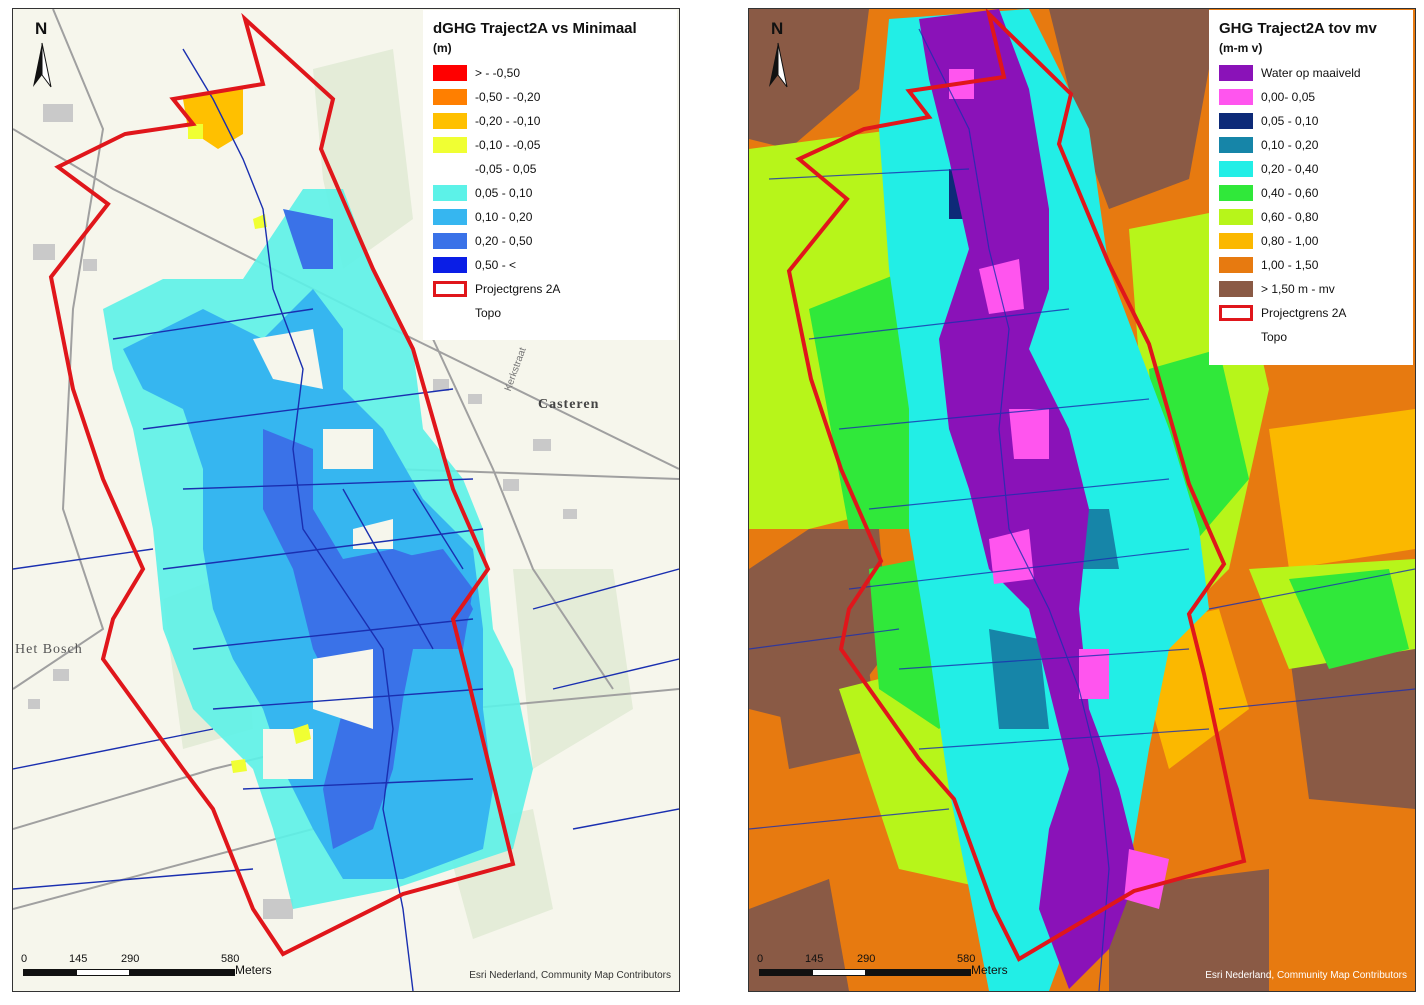 The width and height of the screenshot is (1424, 1005). I want to click on legend-row: 1,00 - 1,50, so click(1311, 265).